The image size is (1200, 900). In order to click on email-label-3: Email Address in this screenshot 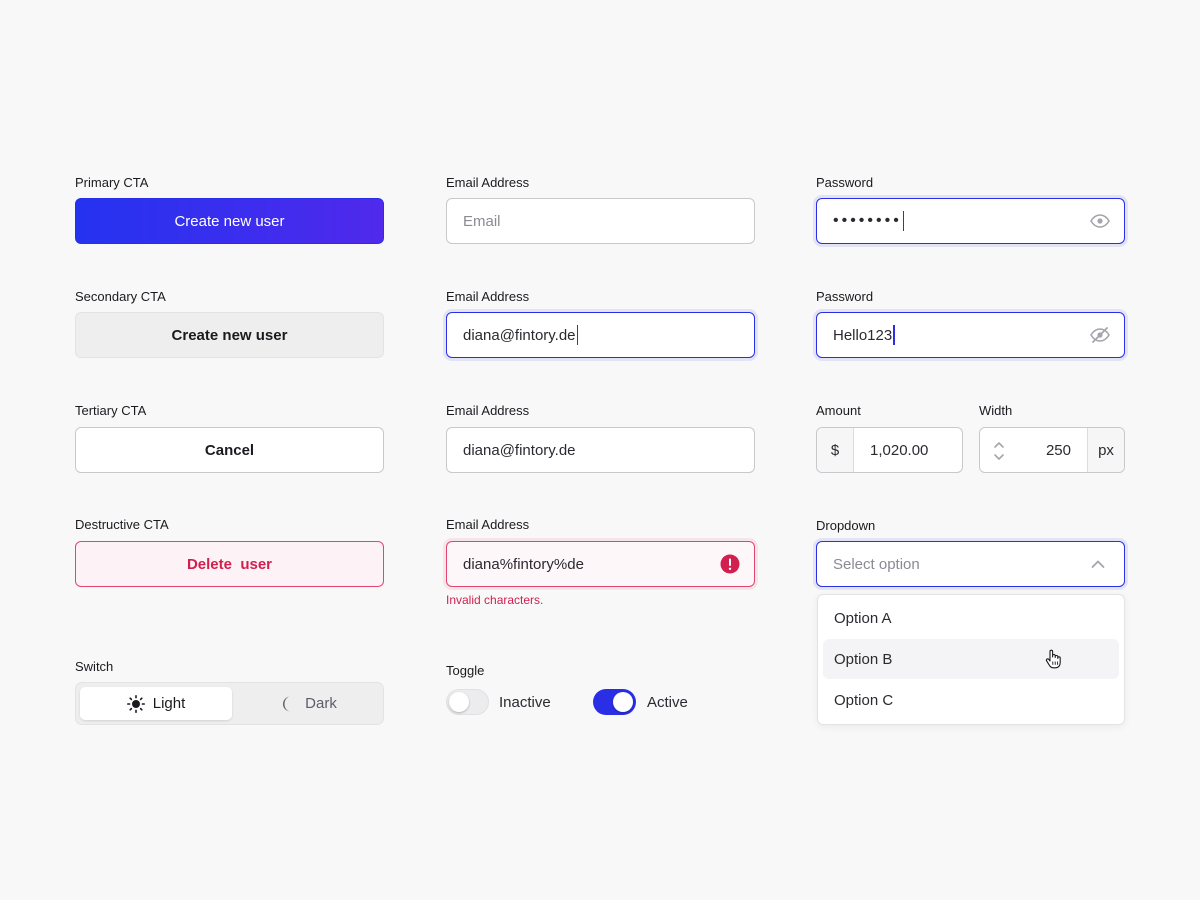, I will do `click(488, 410)`.